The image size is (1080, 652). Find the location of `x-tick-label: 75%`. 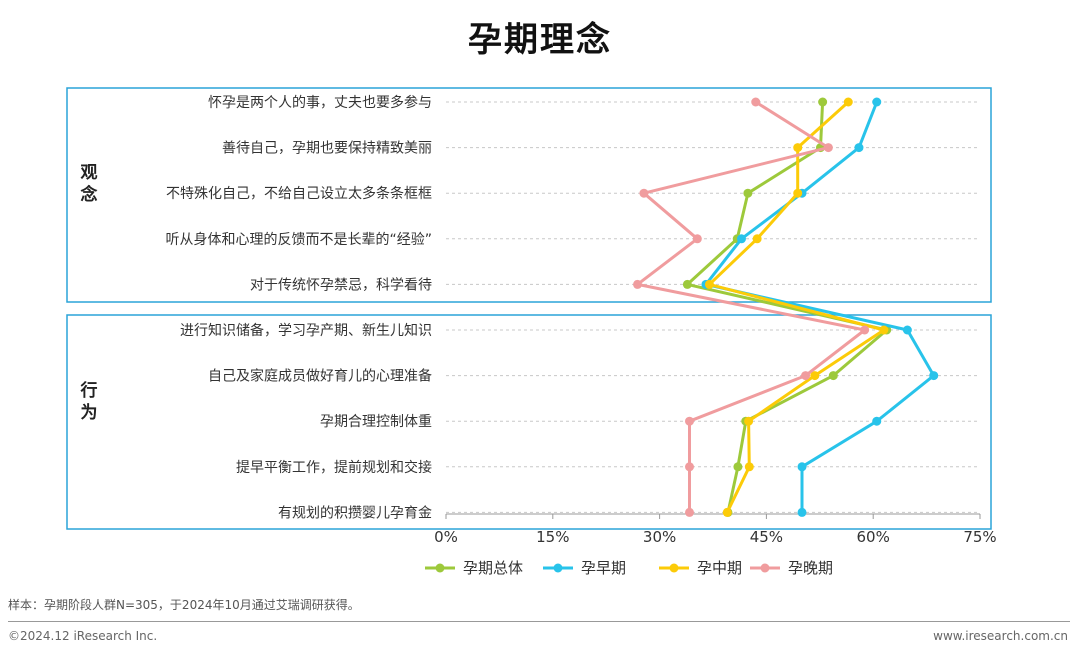

x-tick-label: 75% is located at coordinates (979, 537).